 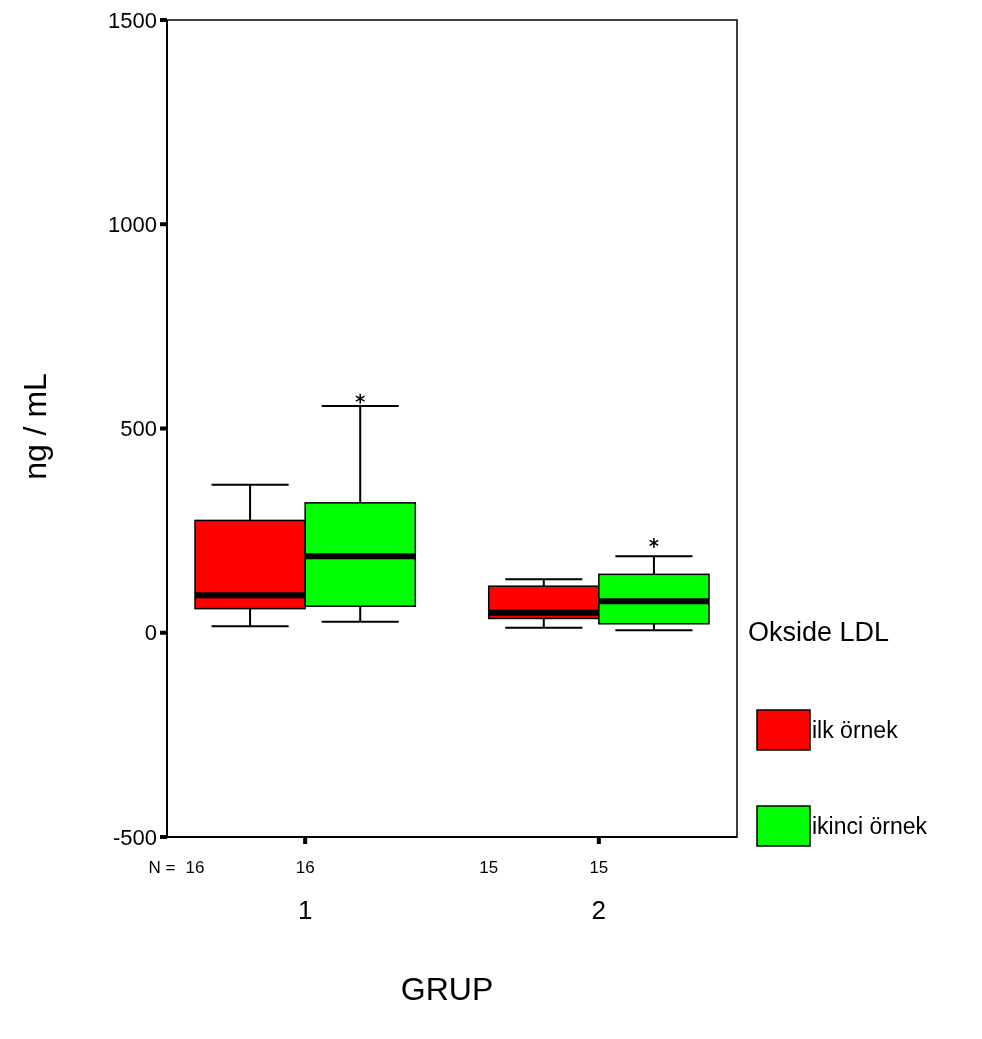 What do you see at coordinates (305, 910) in the screenshot?
I see `x-tick-label: 1` at bounding box center [305, 910].